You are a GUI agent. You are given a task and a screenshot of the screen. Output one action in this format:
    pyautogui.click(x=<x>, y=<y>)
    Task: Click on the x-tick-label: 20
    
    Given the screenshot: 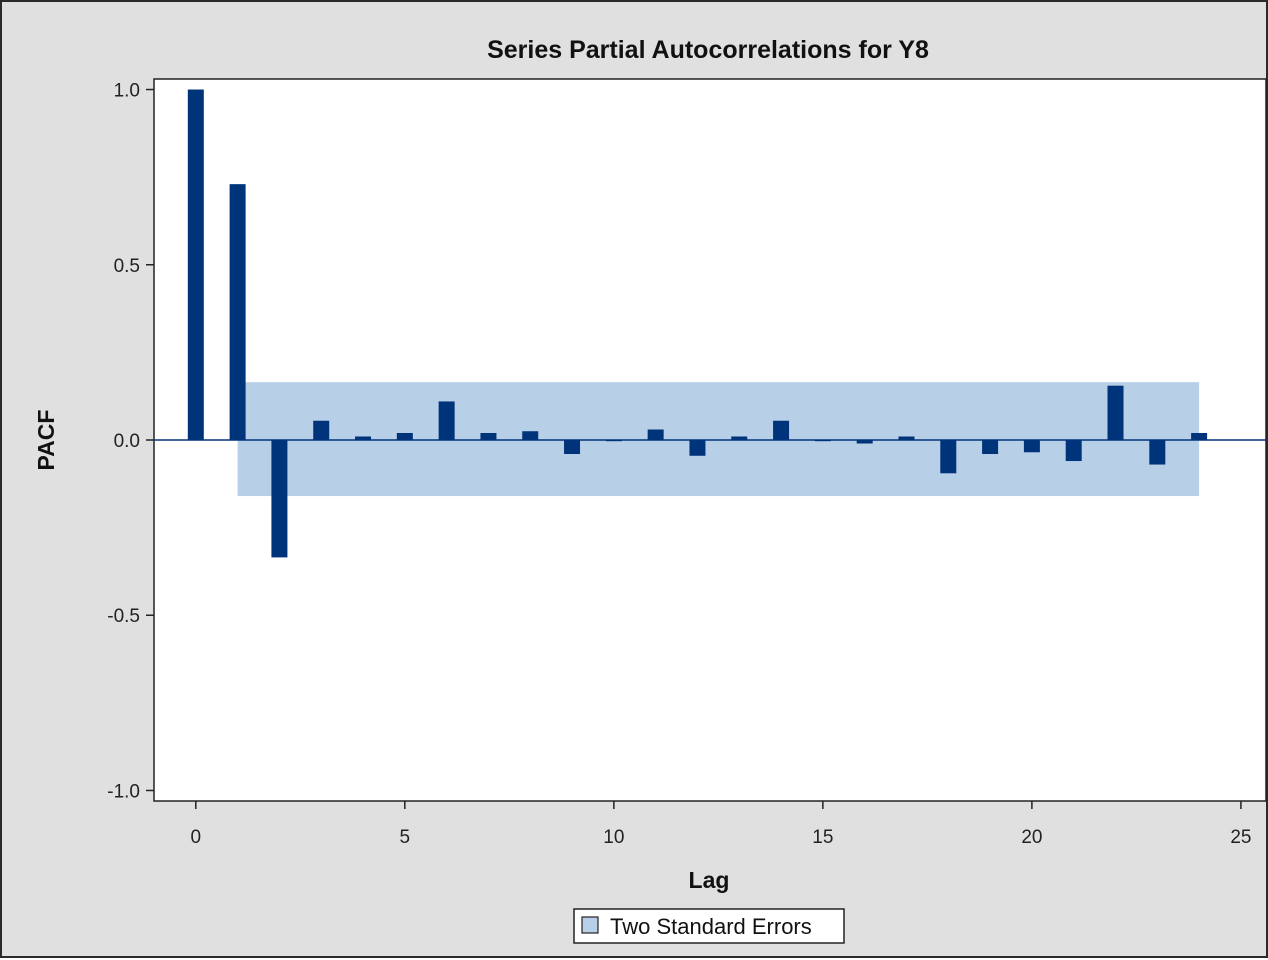 What is the action you would take?
    pyautogui.click(x=1031, y=837)
    